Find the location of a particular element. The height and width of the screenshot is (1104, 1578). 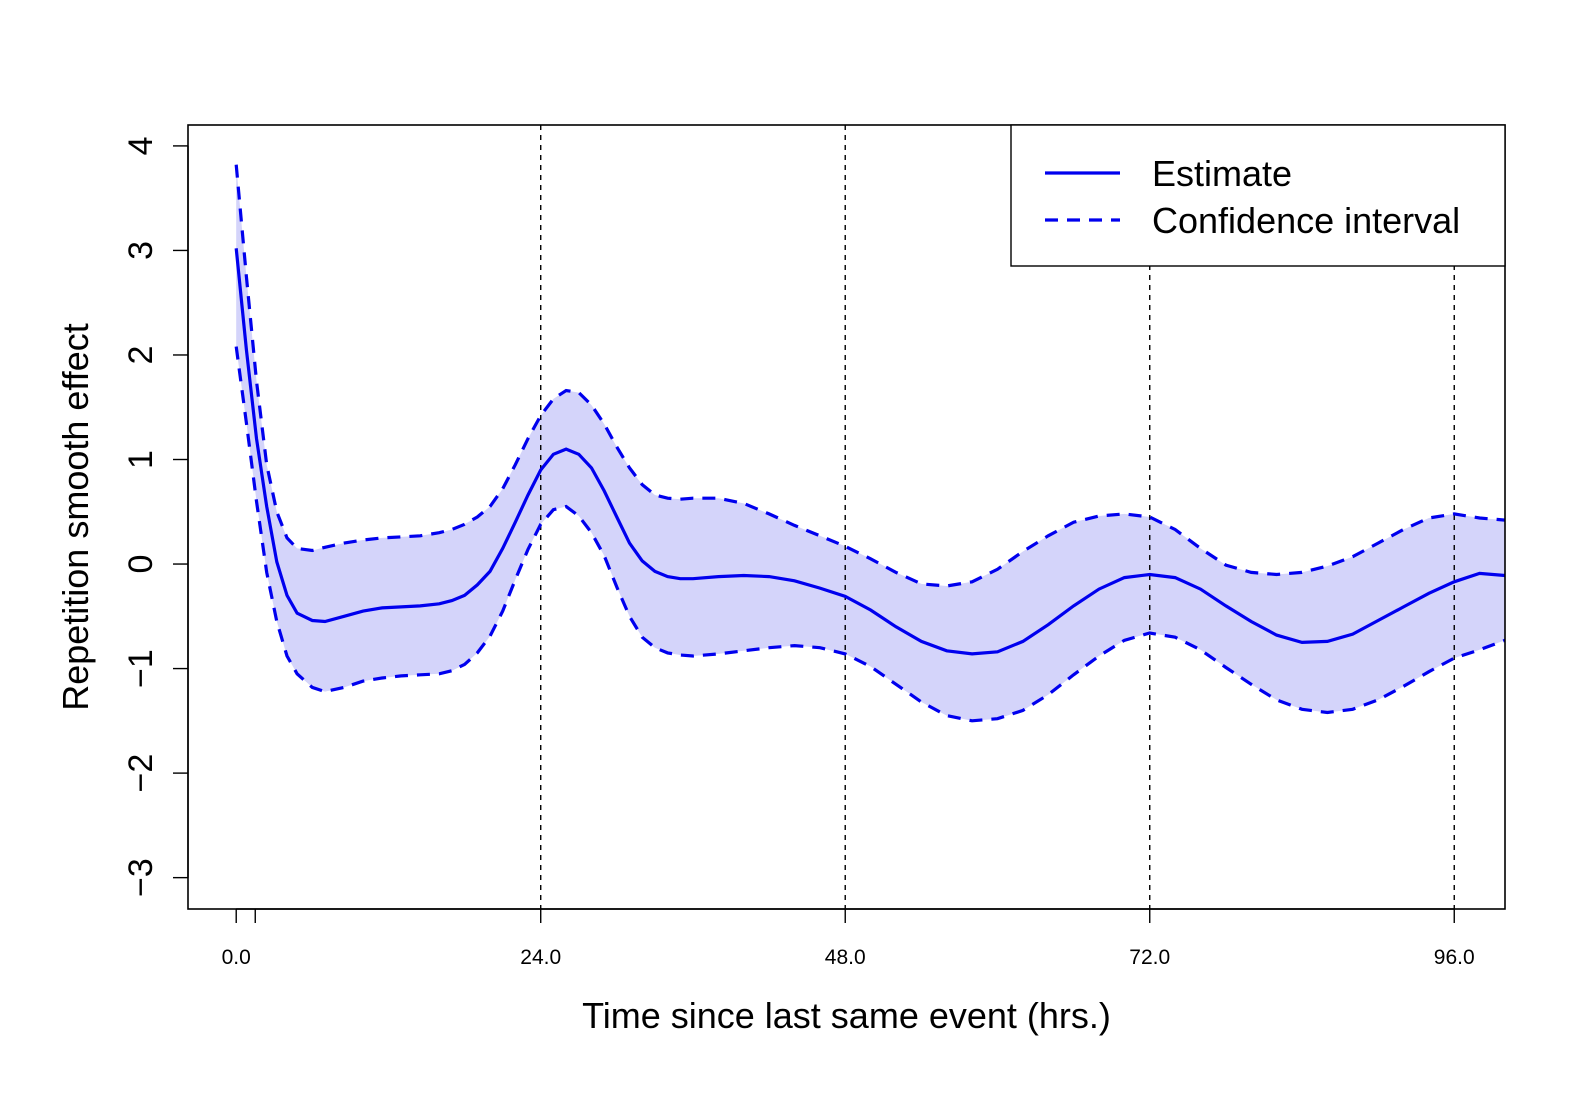

legend-label-confidence-interval: Confidence interval is located at coordinates (1306, 220).